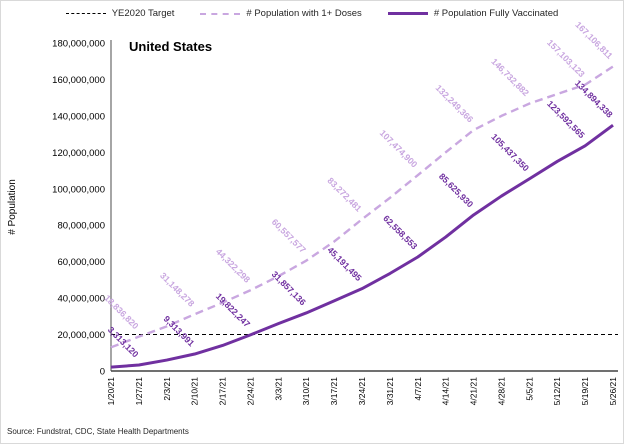 The image size is (624, 444). I want to click on svg-text: 107,474,900, so click(399, 149).